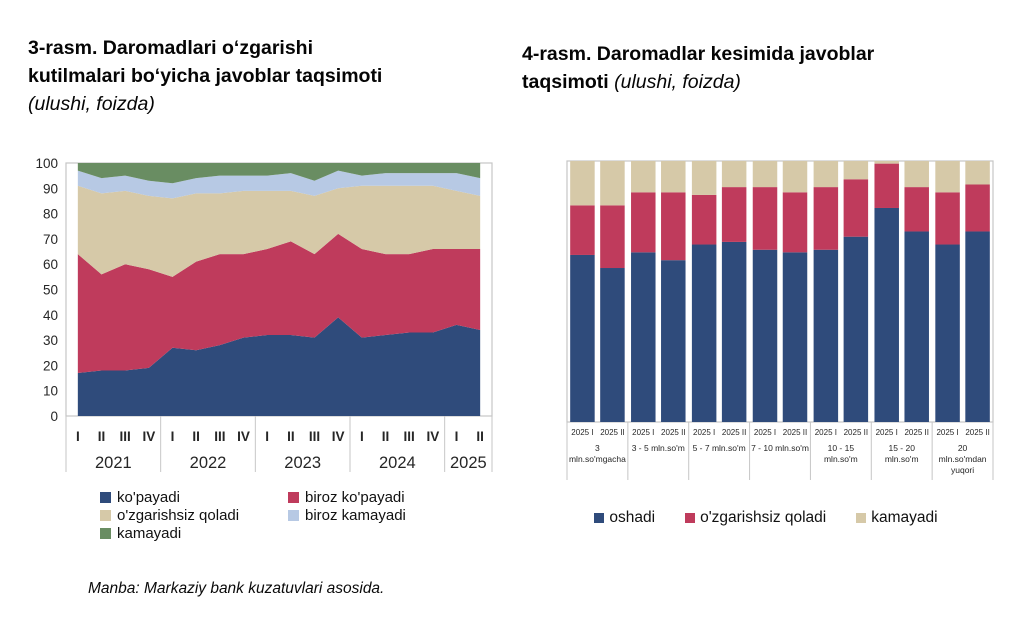 Image resolution: width=1024 pixels, height=623 pixels. What do you see at coordinates (901, 448) in the screenshot?
I see `group-label: 15 - 20` at bounding box center [901, 448].